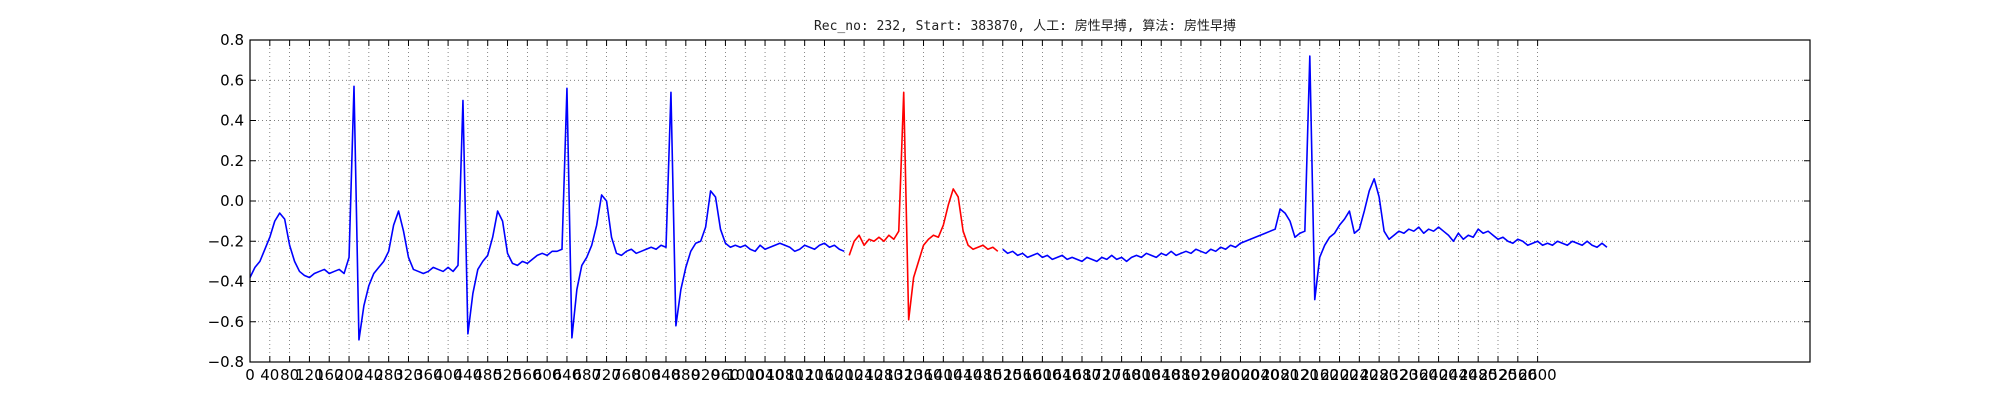 The image size is (2000, 400). Describe the element at coordinates (1320, 375) in the screenshot. I see `x-tick-label: 2160` at that location.